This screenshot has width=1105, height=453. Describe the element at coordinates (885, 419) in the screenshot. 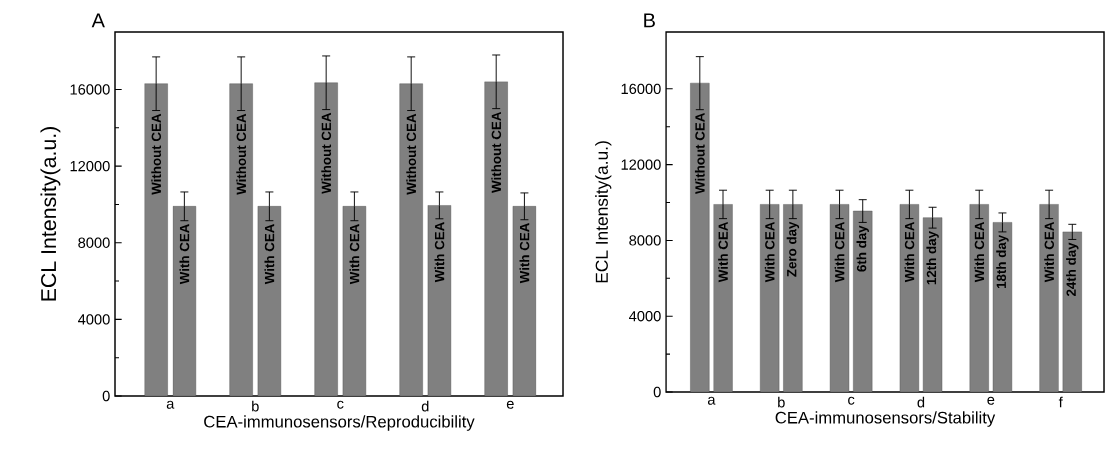

I see `x-axis-title: CEA-immunosensors/Stability` at that location.